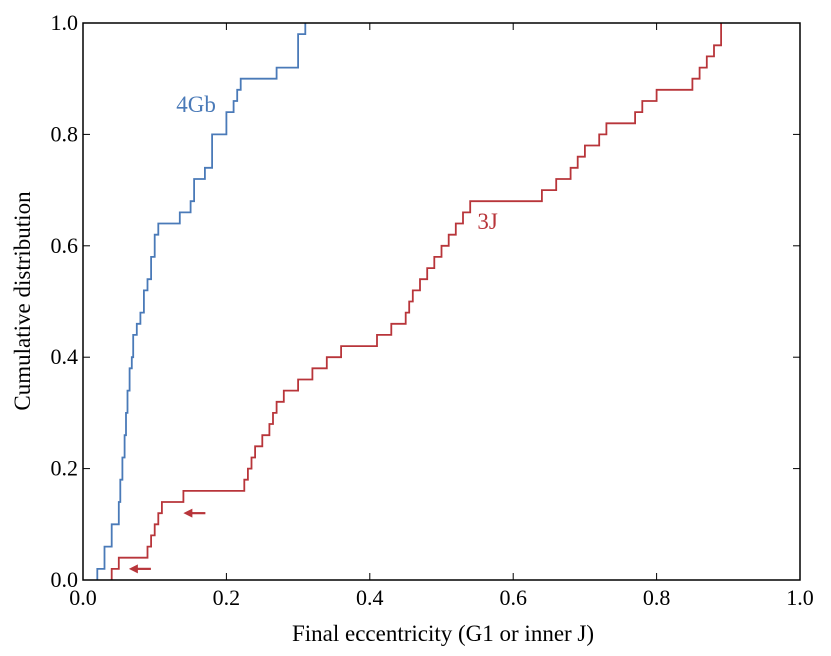 The image size is (831, 656). What do you see at coordinates (83, 597) in the screenshot?
I see `x-tick-label: 0.0` at bounding box center [83, 597].